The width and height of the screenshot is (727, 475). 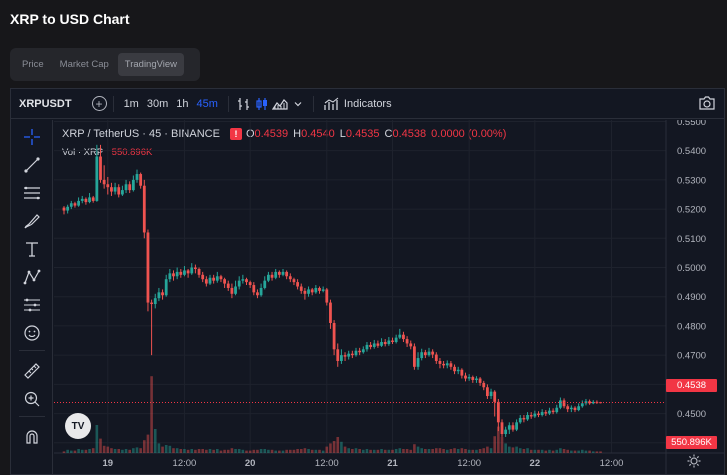 I want to click on brush-icon, so click(x=32, y=221).